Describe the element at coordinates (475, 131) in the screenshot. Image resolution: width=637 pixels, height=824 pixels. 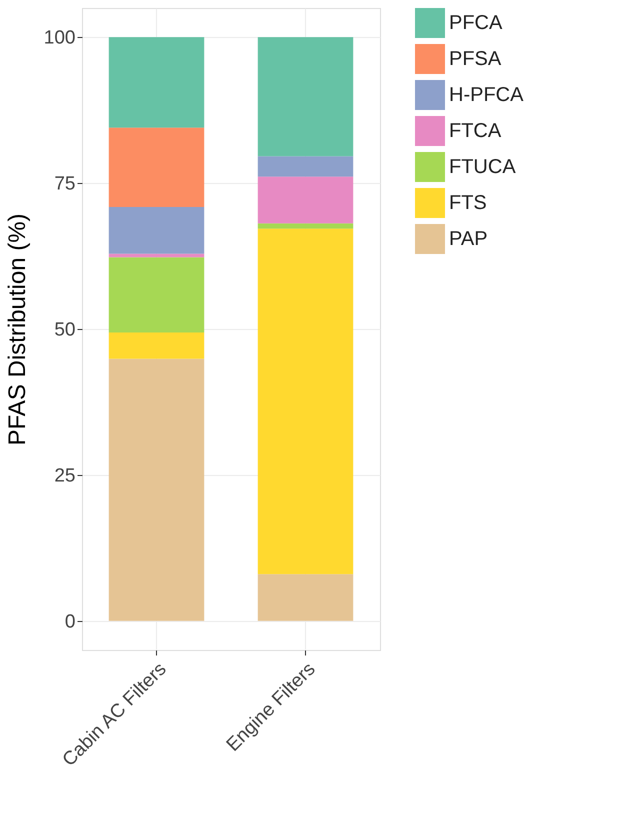
I see `legend-label: FTCA` at that location.